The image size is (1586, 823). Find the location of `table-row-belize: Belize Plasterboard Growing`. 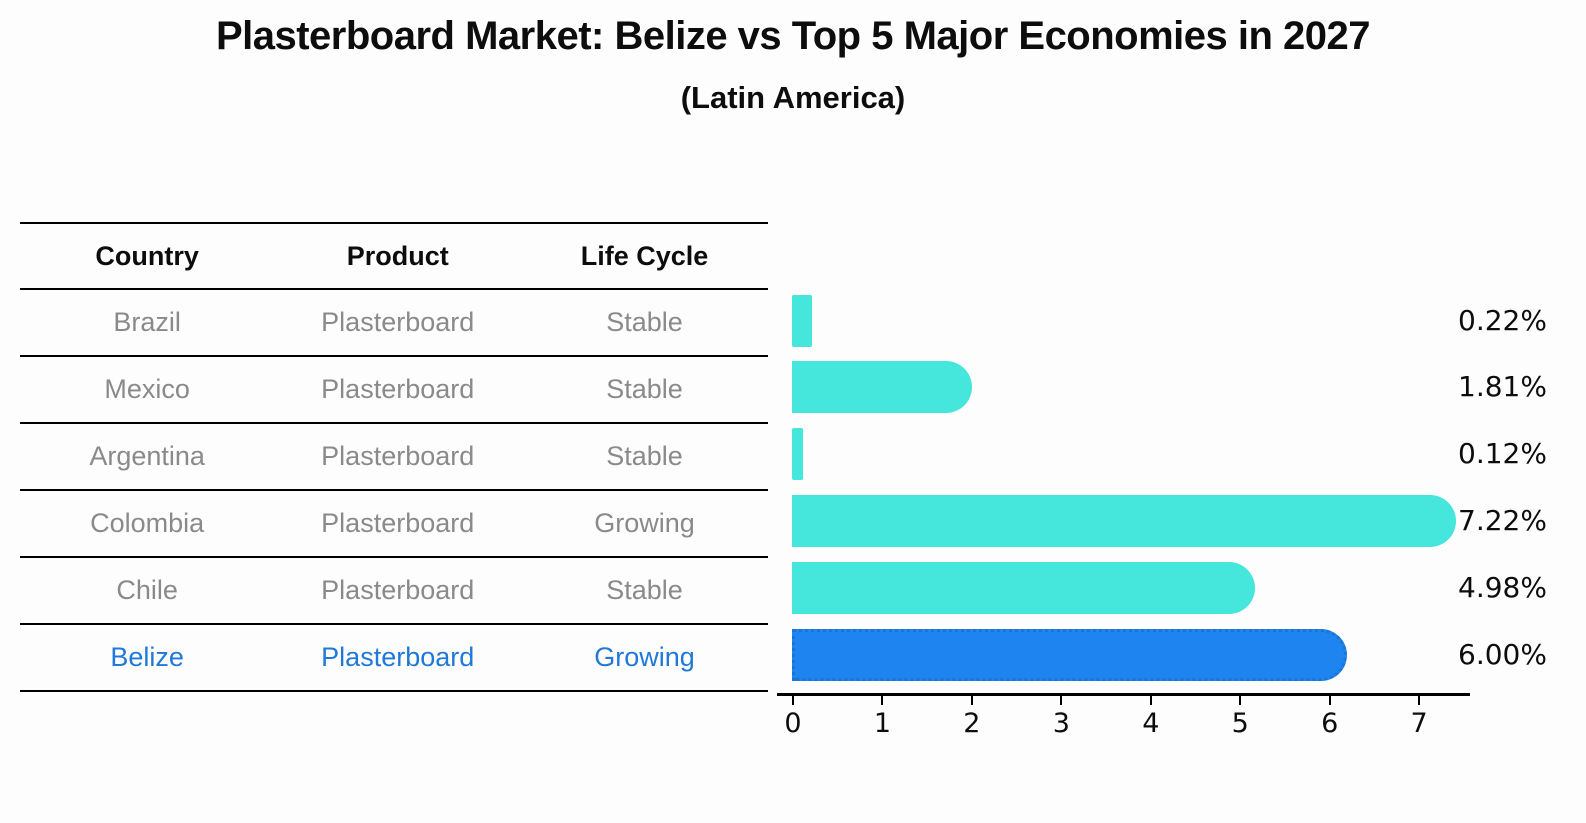

table-row-belize: Belize Plasterboard Growing is located at coordinates (394, 658).